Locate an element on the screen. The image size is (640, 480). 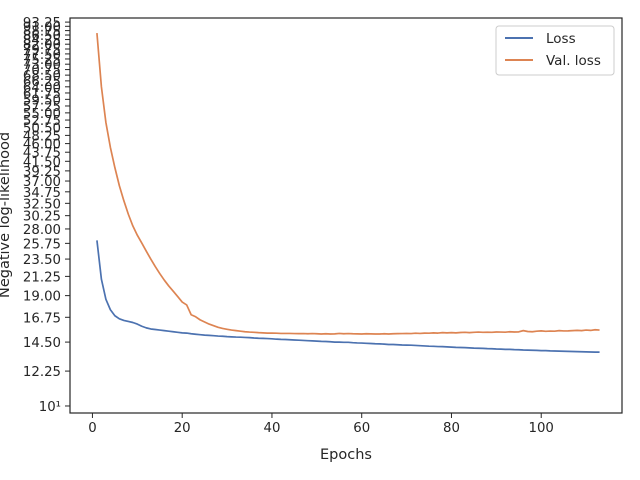
legend-label-loss: Loss is located at coordinates (561, 39).